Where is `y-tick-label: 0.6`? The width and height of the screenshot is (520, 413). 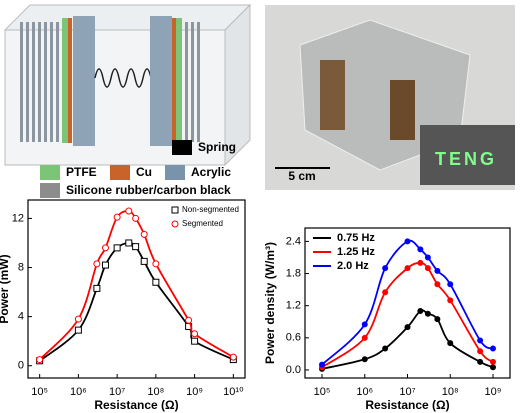 y-tick-label: 0.6 is located at coordinates (293, 338).